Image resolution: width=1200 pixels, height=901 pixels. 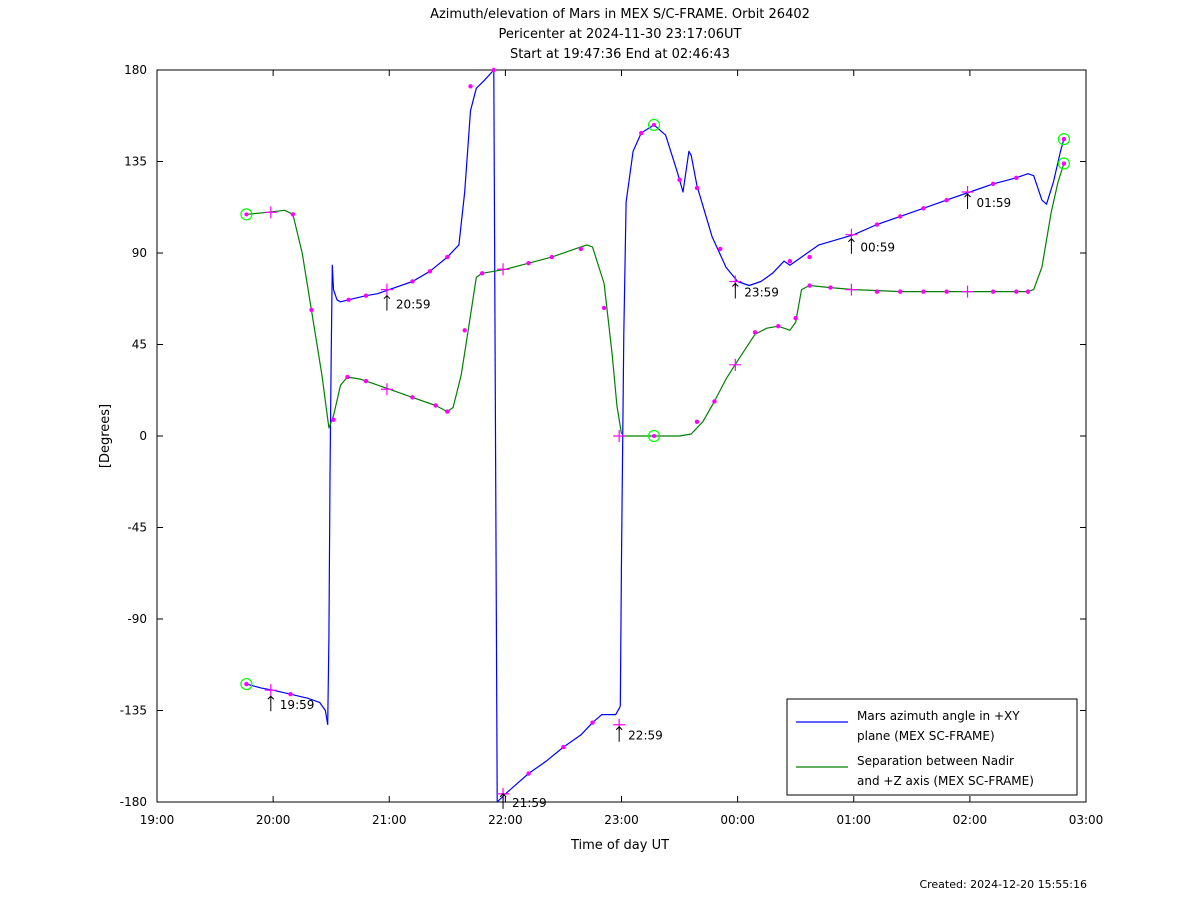 What do you see at coordinates (139, 345) in the screenshot?
I see `y-tick-label: 45` at bounding box center [139, 345].